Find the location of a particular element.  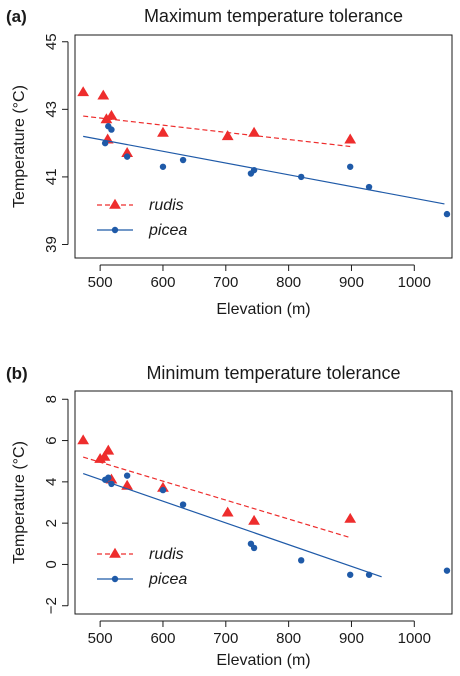

y-tick-label: 39 is located at coordinates (51, 244).